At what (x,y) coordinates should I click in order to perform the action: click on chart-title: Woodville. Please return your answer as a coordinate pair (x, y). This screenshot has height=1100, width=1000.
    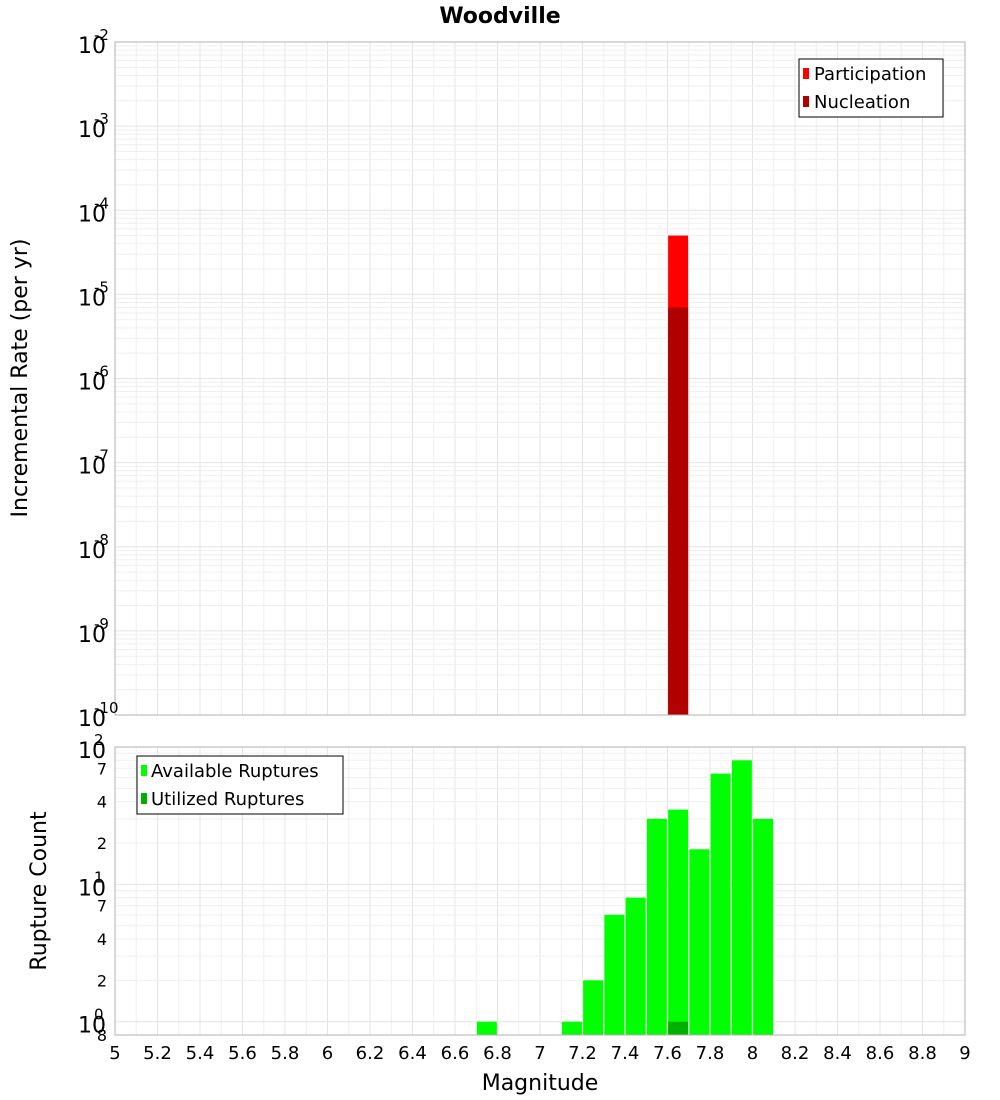
    Looking at the image, I should click on (499, 16).